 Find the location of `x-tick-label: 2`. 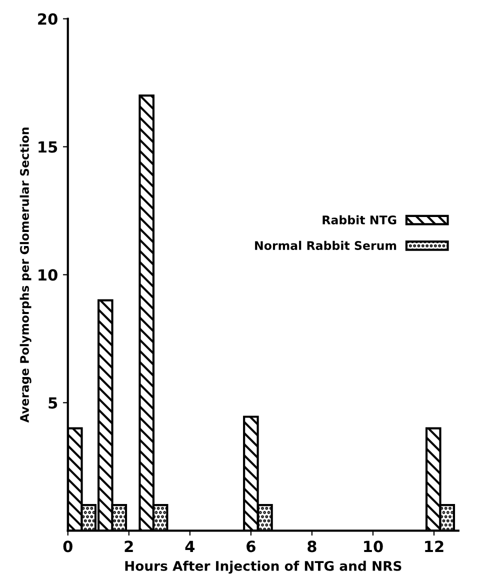

x-tick-label: 2 is located at coordinates (128, 546).